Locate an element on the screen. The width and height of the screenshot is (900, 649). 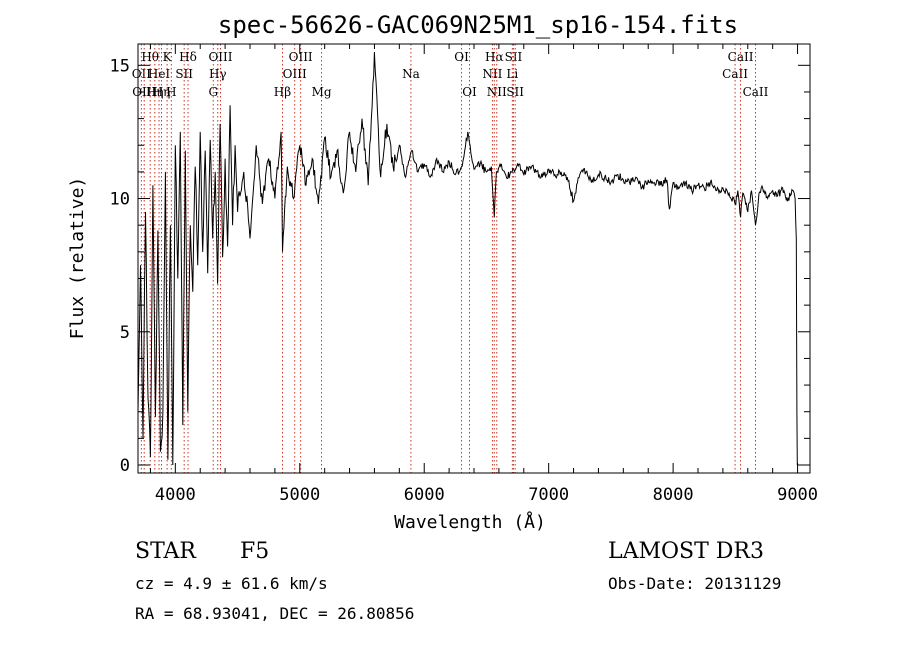
line-label: OII is located at coordinates (142, 74).